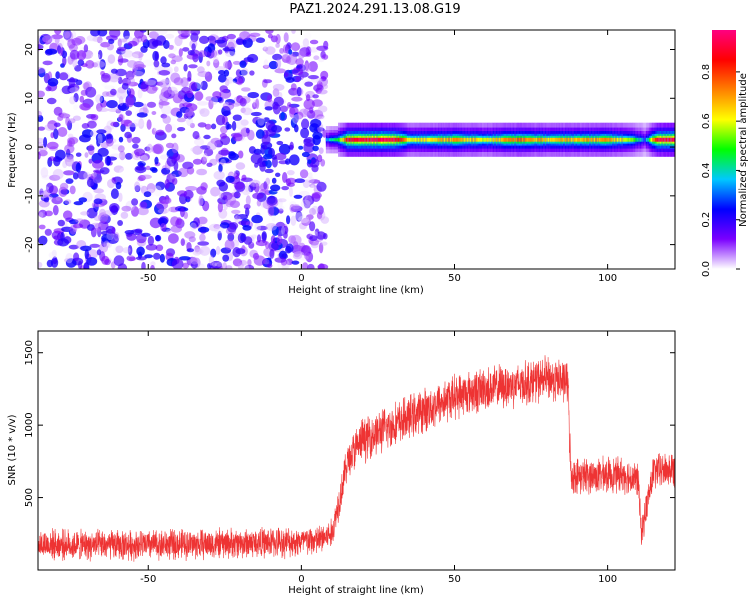 This screenshot has width=750, height=600. What do you see at coordinates (148, 278) in the screenshot?
I see `x-tick-label: -50` at bounding box center [148, 278].